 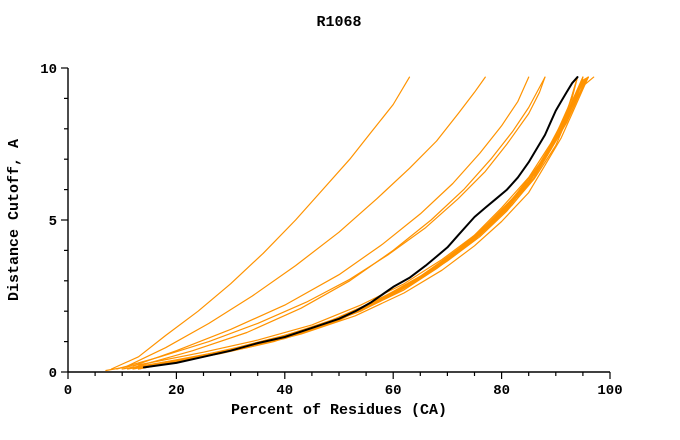 I want to click on x-tick-label: 0, so click(x=68, y=391).